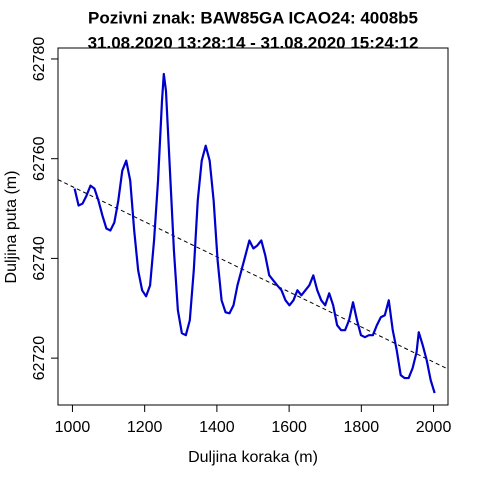  Describe the element at coordinates (39, 258) in the screenshot. I see `y-tick-label: 62740` at that location.